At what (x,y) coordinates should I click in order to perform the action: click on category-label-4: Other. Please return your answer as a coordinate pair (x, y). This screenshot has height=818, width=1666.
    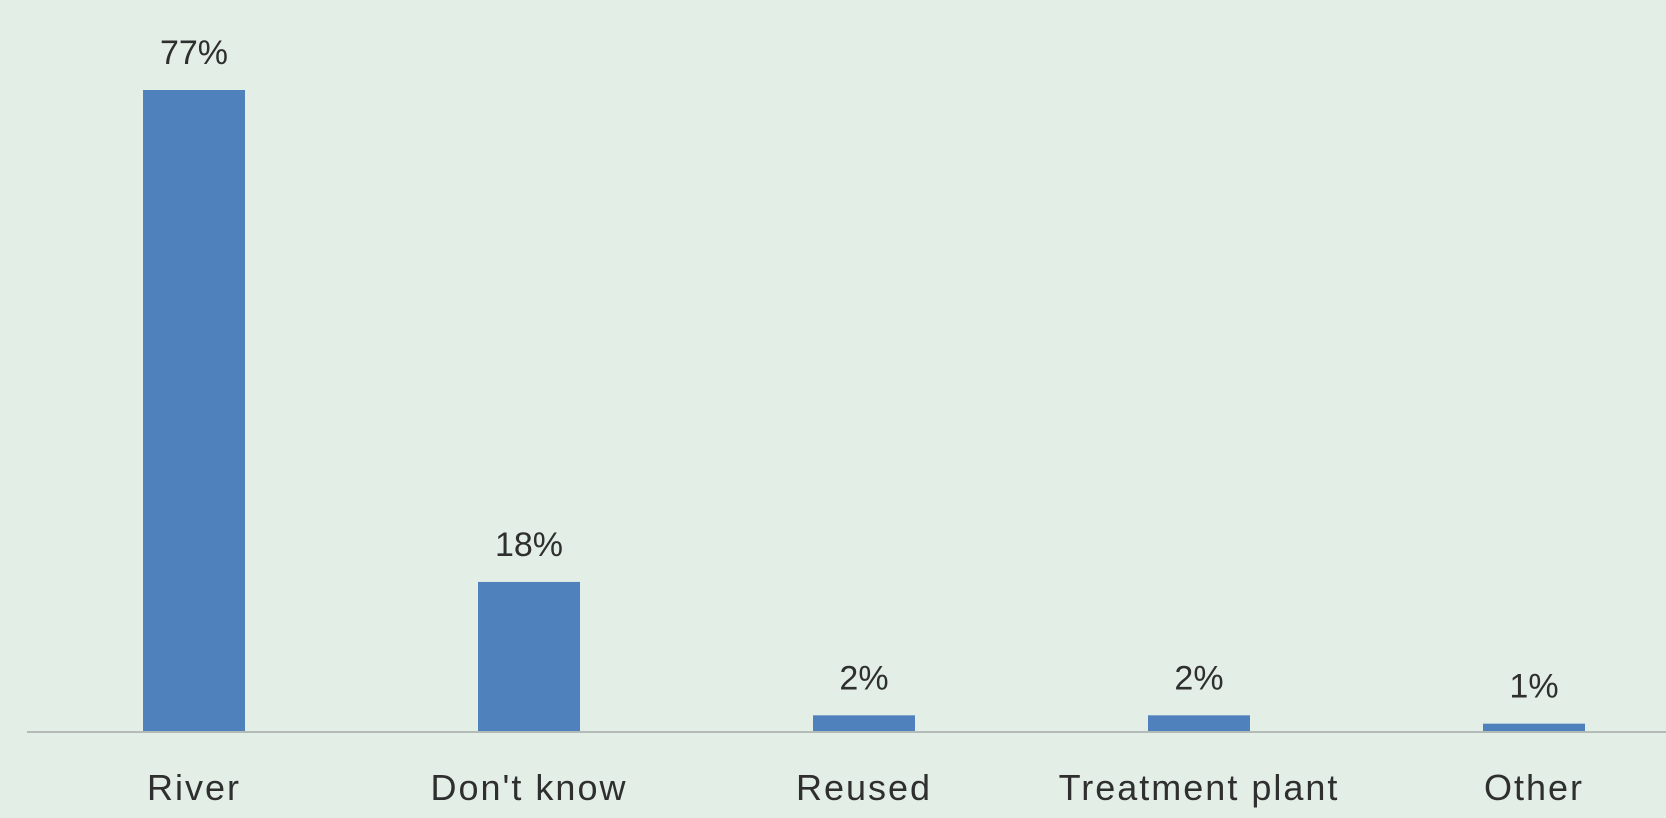
    Looking at the image, I should click on (1534, 787).